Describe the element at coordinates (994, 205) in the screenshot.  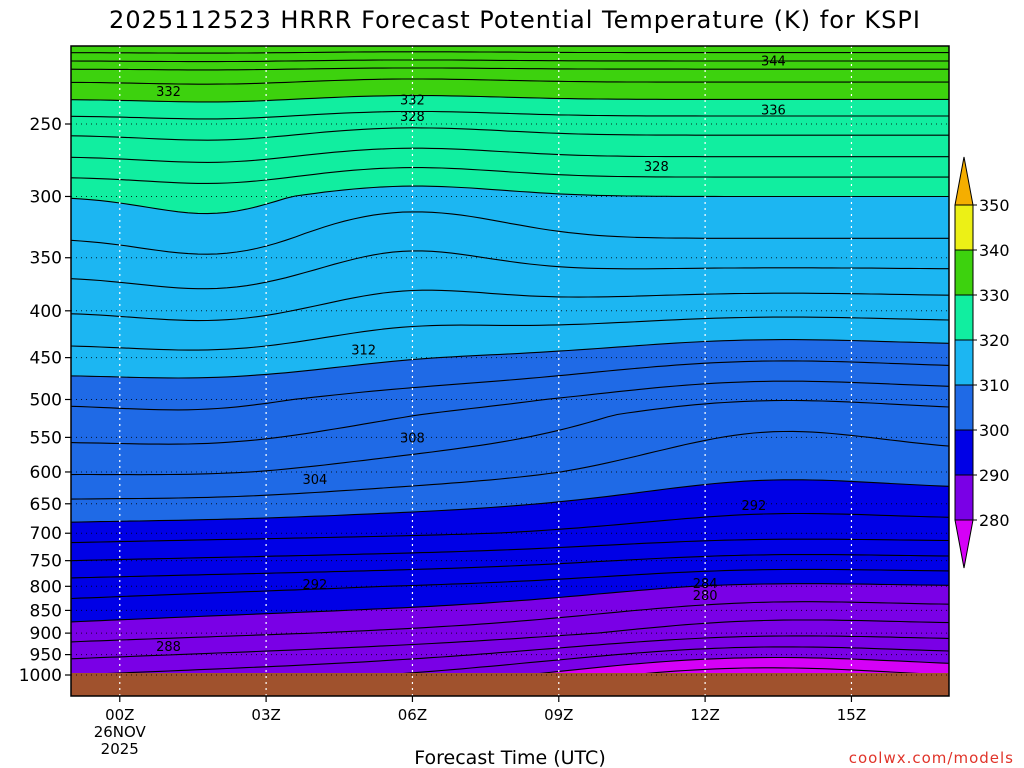
I see `colorbar-label-350: 350` at that location.